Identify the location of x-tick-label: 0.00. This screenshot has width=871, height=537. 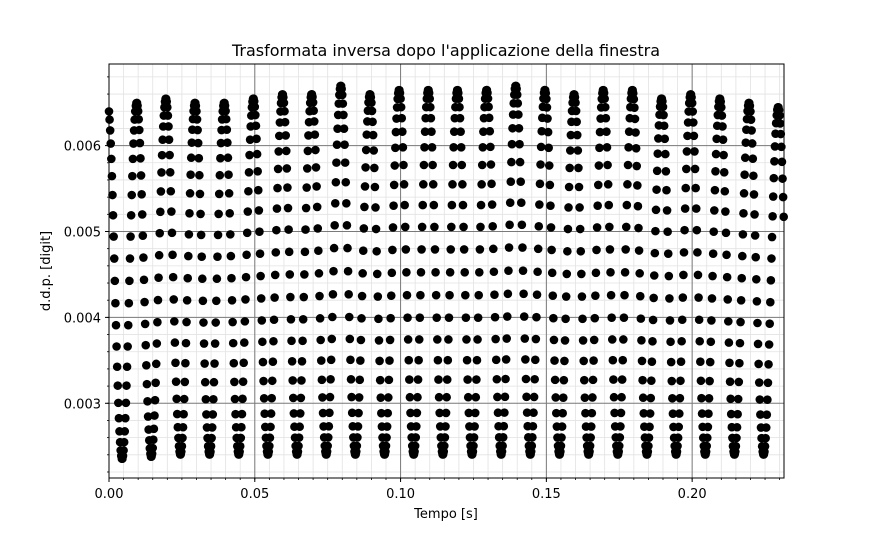
(109, 494).